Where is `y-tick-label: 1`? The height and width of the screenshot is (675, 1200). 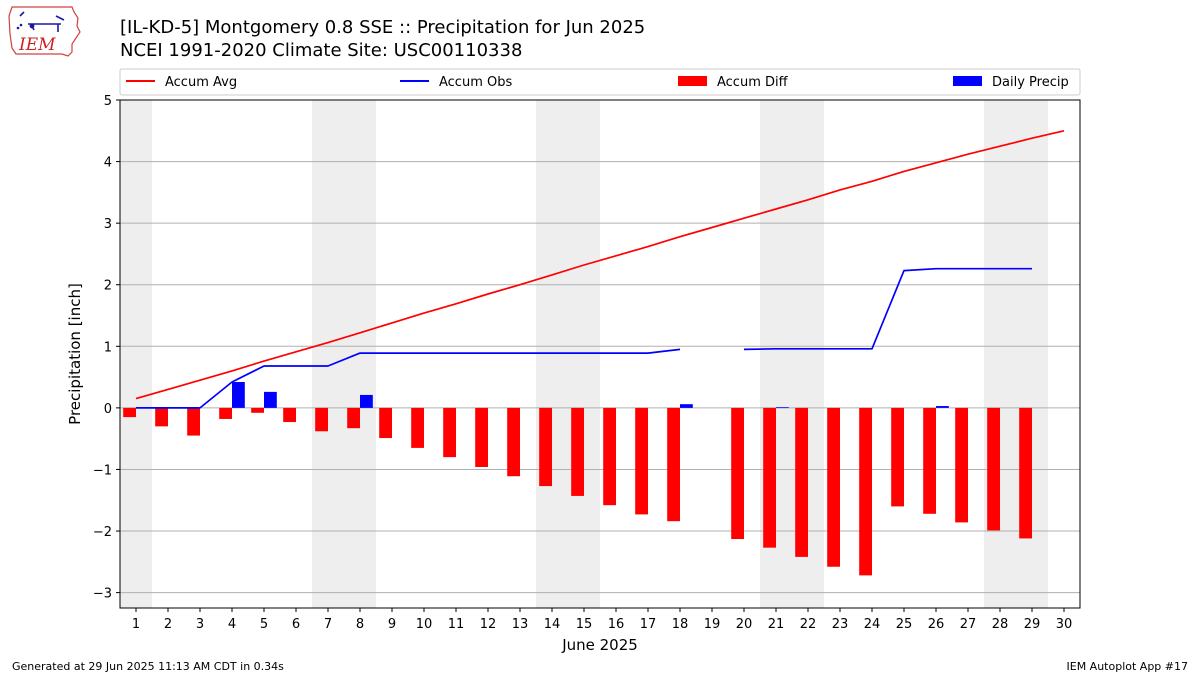
y-tick-label: 1 is located at coordinates (108, 347).